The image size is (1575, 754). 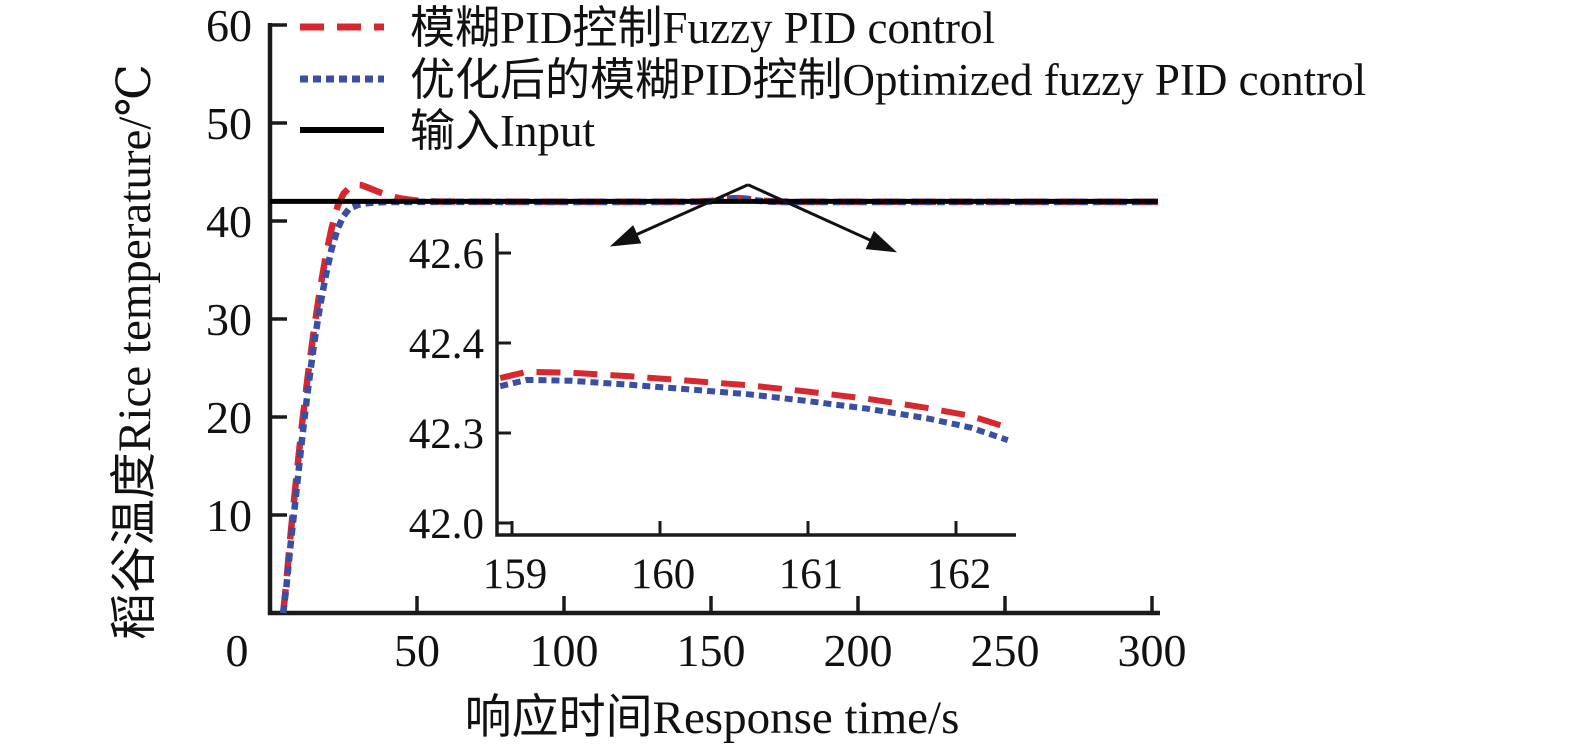 I want to click on main-x-tick-label-200: 200, so click(x=858, y=650).